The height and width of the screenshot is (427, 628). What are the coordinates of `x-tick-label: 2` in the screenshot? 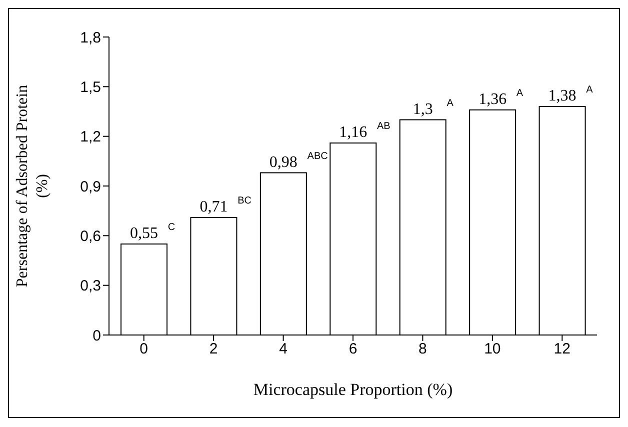 It's located at (213, 349).